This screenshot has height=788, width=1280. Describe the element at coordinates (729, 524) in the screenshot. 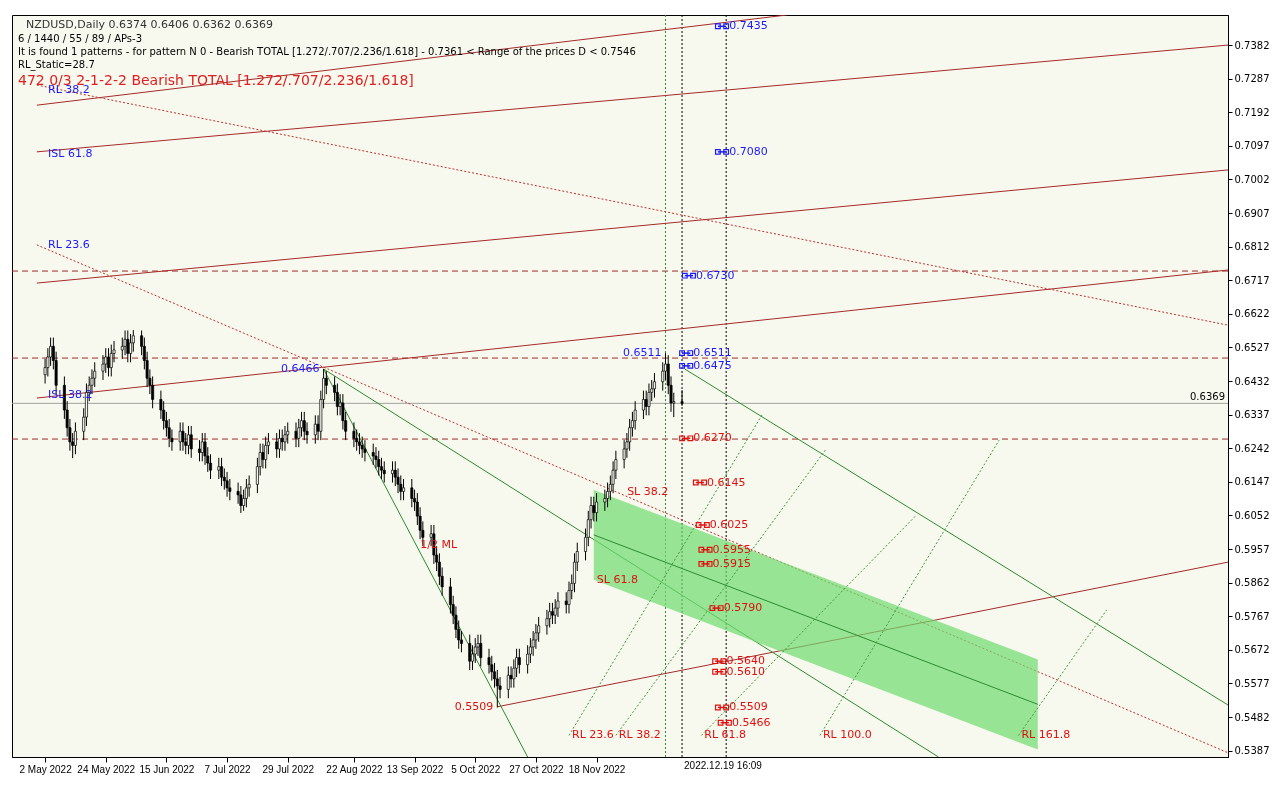

I see `annotation: 0.6025` at that location.